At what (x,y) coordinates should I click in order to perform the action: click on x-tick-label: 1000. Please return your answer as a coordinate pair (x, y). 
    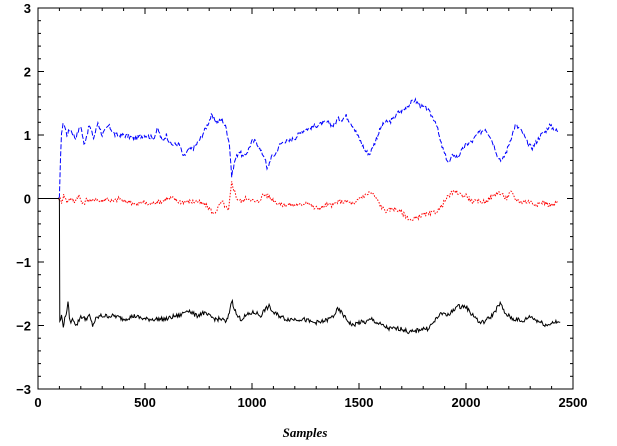
    Looking at the image, I should click on (252, 402).